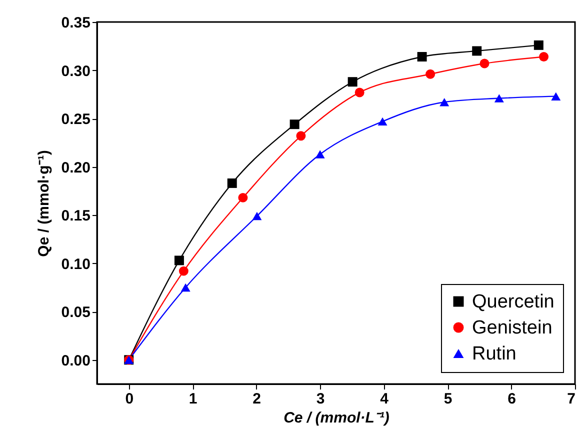  I want to click on y-tick-label: 0.20, so click(75, 167).